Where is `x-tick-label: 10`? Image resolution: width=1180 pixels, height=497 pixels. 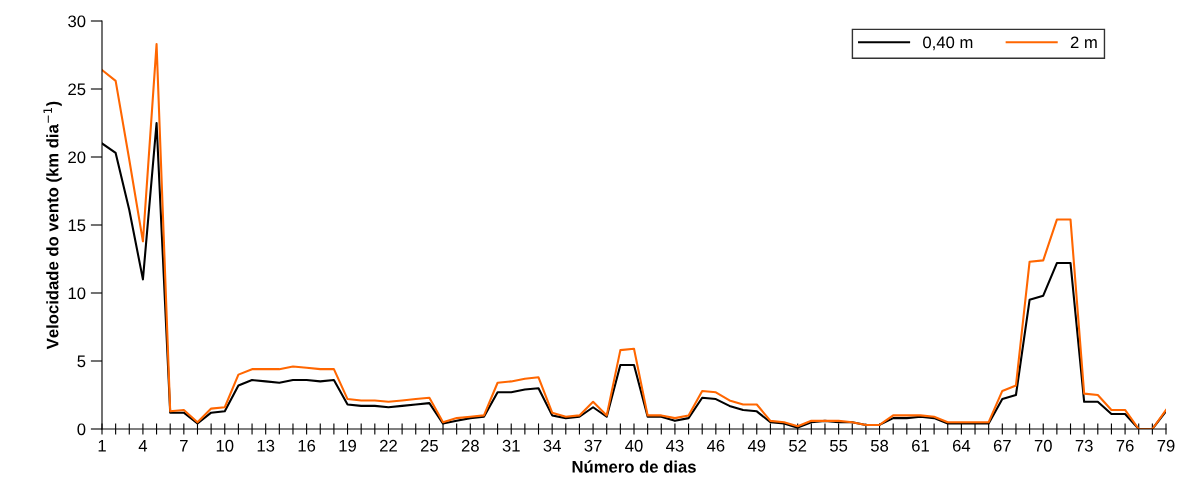 x-tick-label: 10 is located at coordinates (225, 445).